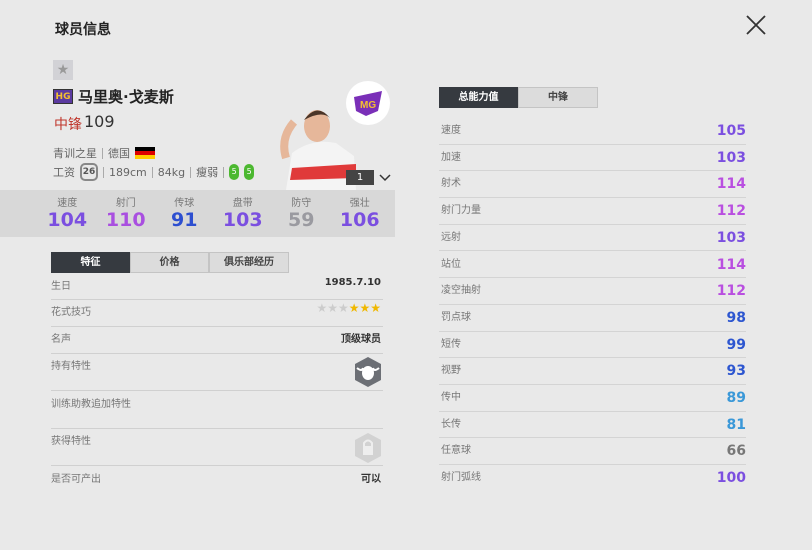 The width and height of the screenshot is (812, 550). Describe the element at coordinates (360, 177) in the screenshot. I see `card-level: 1` at that location.